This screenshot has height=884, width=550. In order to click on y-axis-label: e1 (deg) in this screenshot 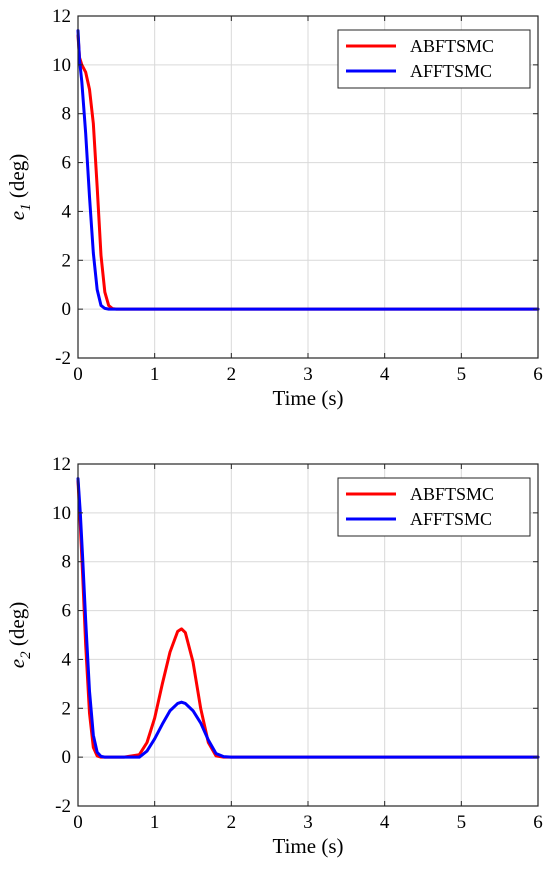, I will do `click(19, 187)`.